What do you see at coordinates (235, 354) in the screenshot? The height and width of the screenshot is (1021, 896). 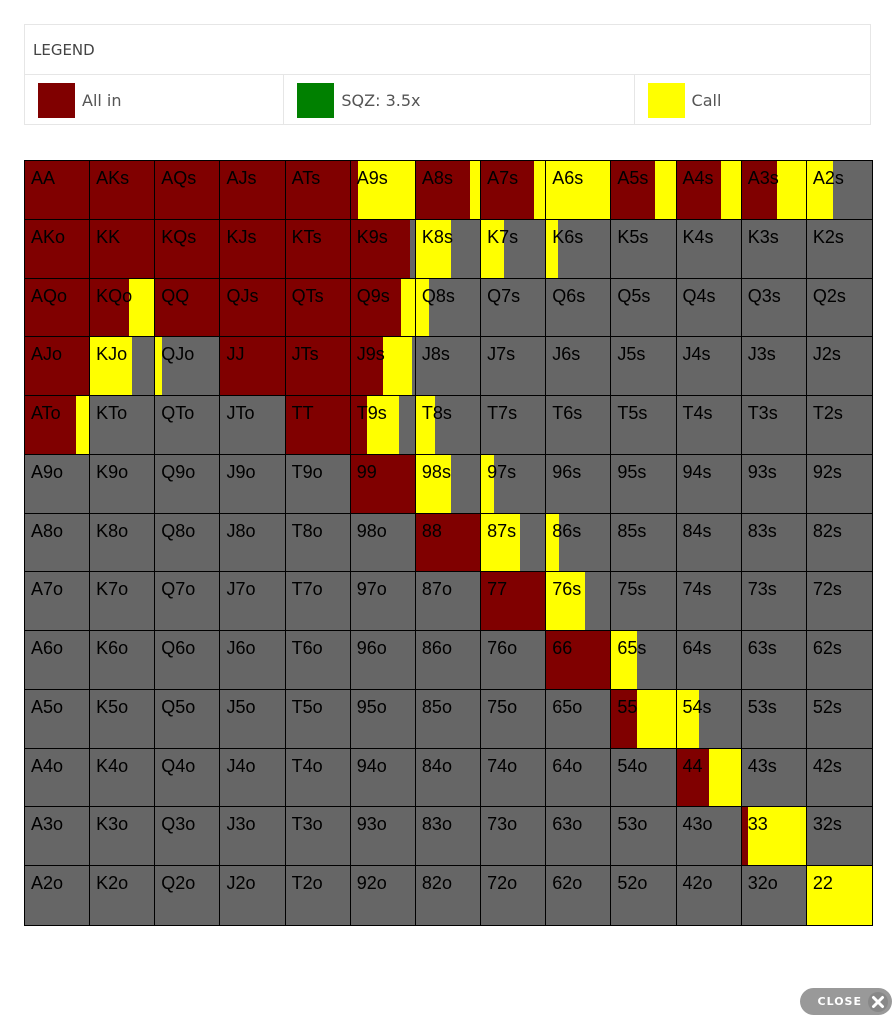 I see `hand-label: JJ` at bounding box center [235, 354].